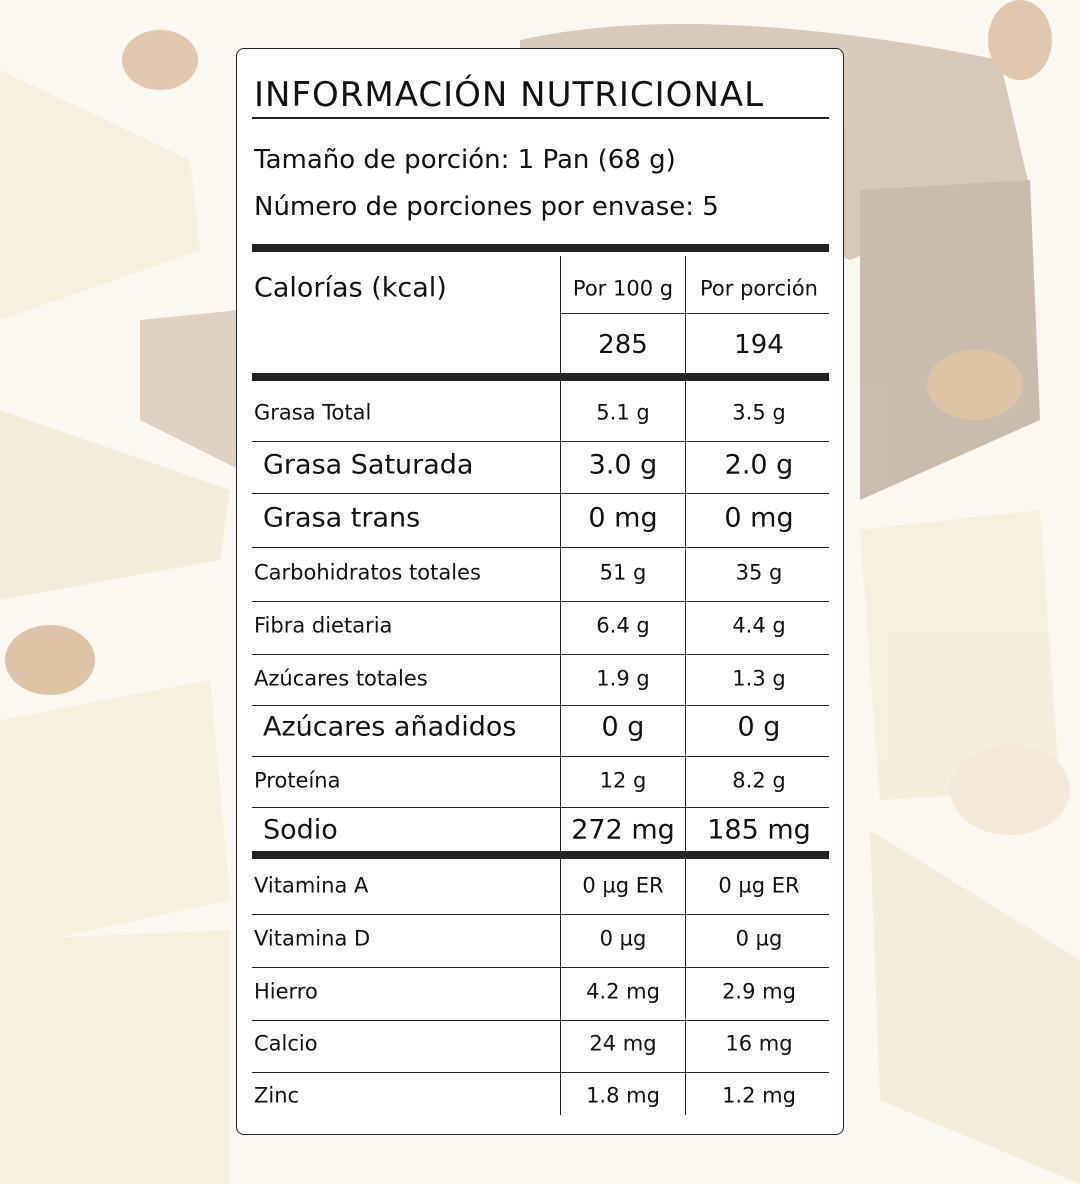 The image size is (1080, 1184). I want to click on per-100g-value: 272 mg, so click(623, 830).